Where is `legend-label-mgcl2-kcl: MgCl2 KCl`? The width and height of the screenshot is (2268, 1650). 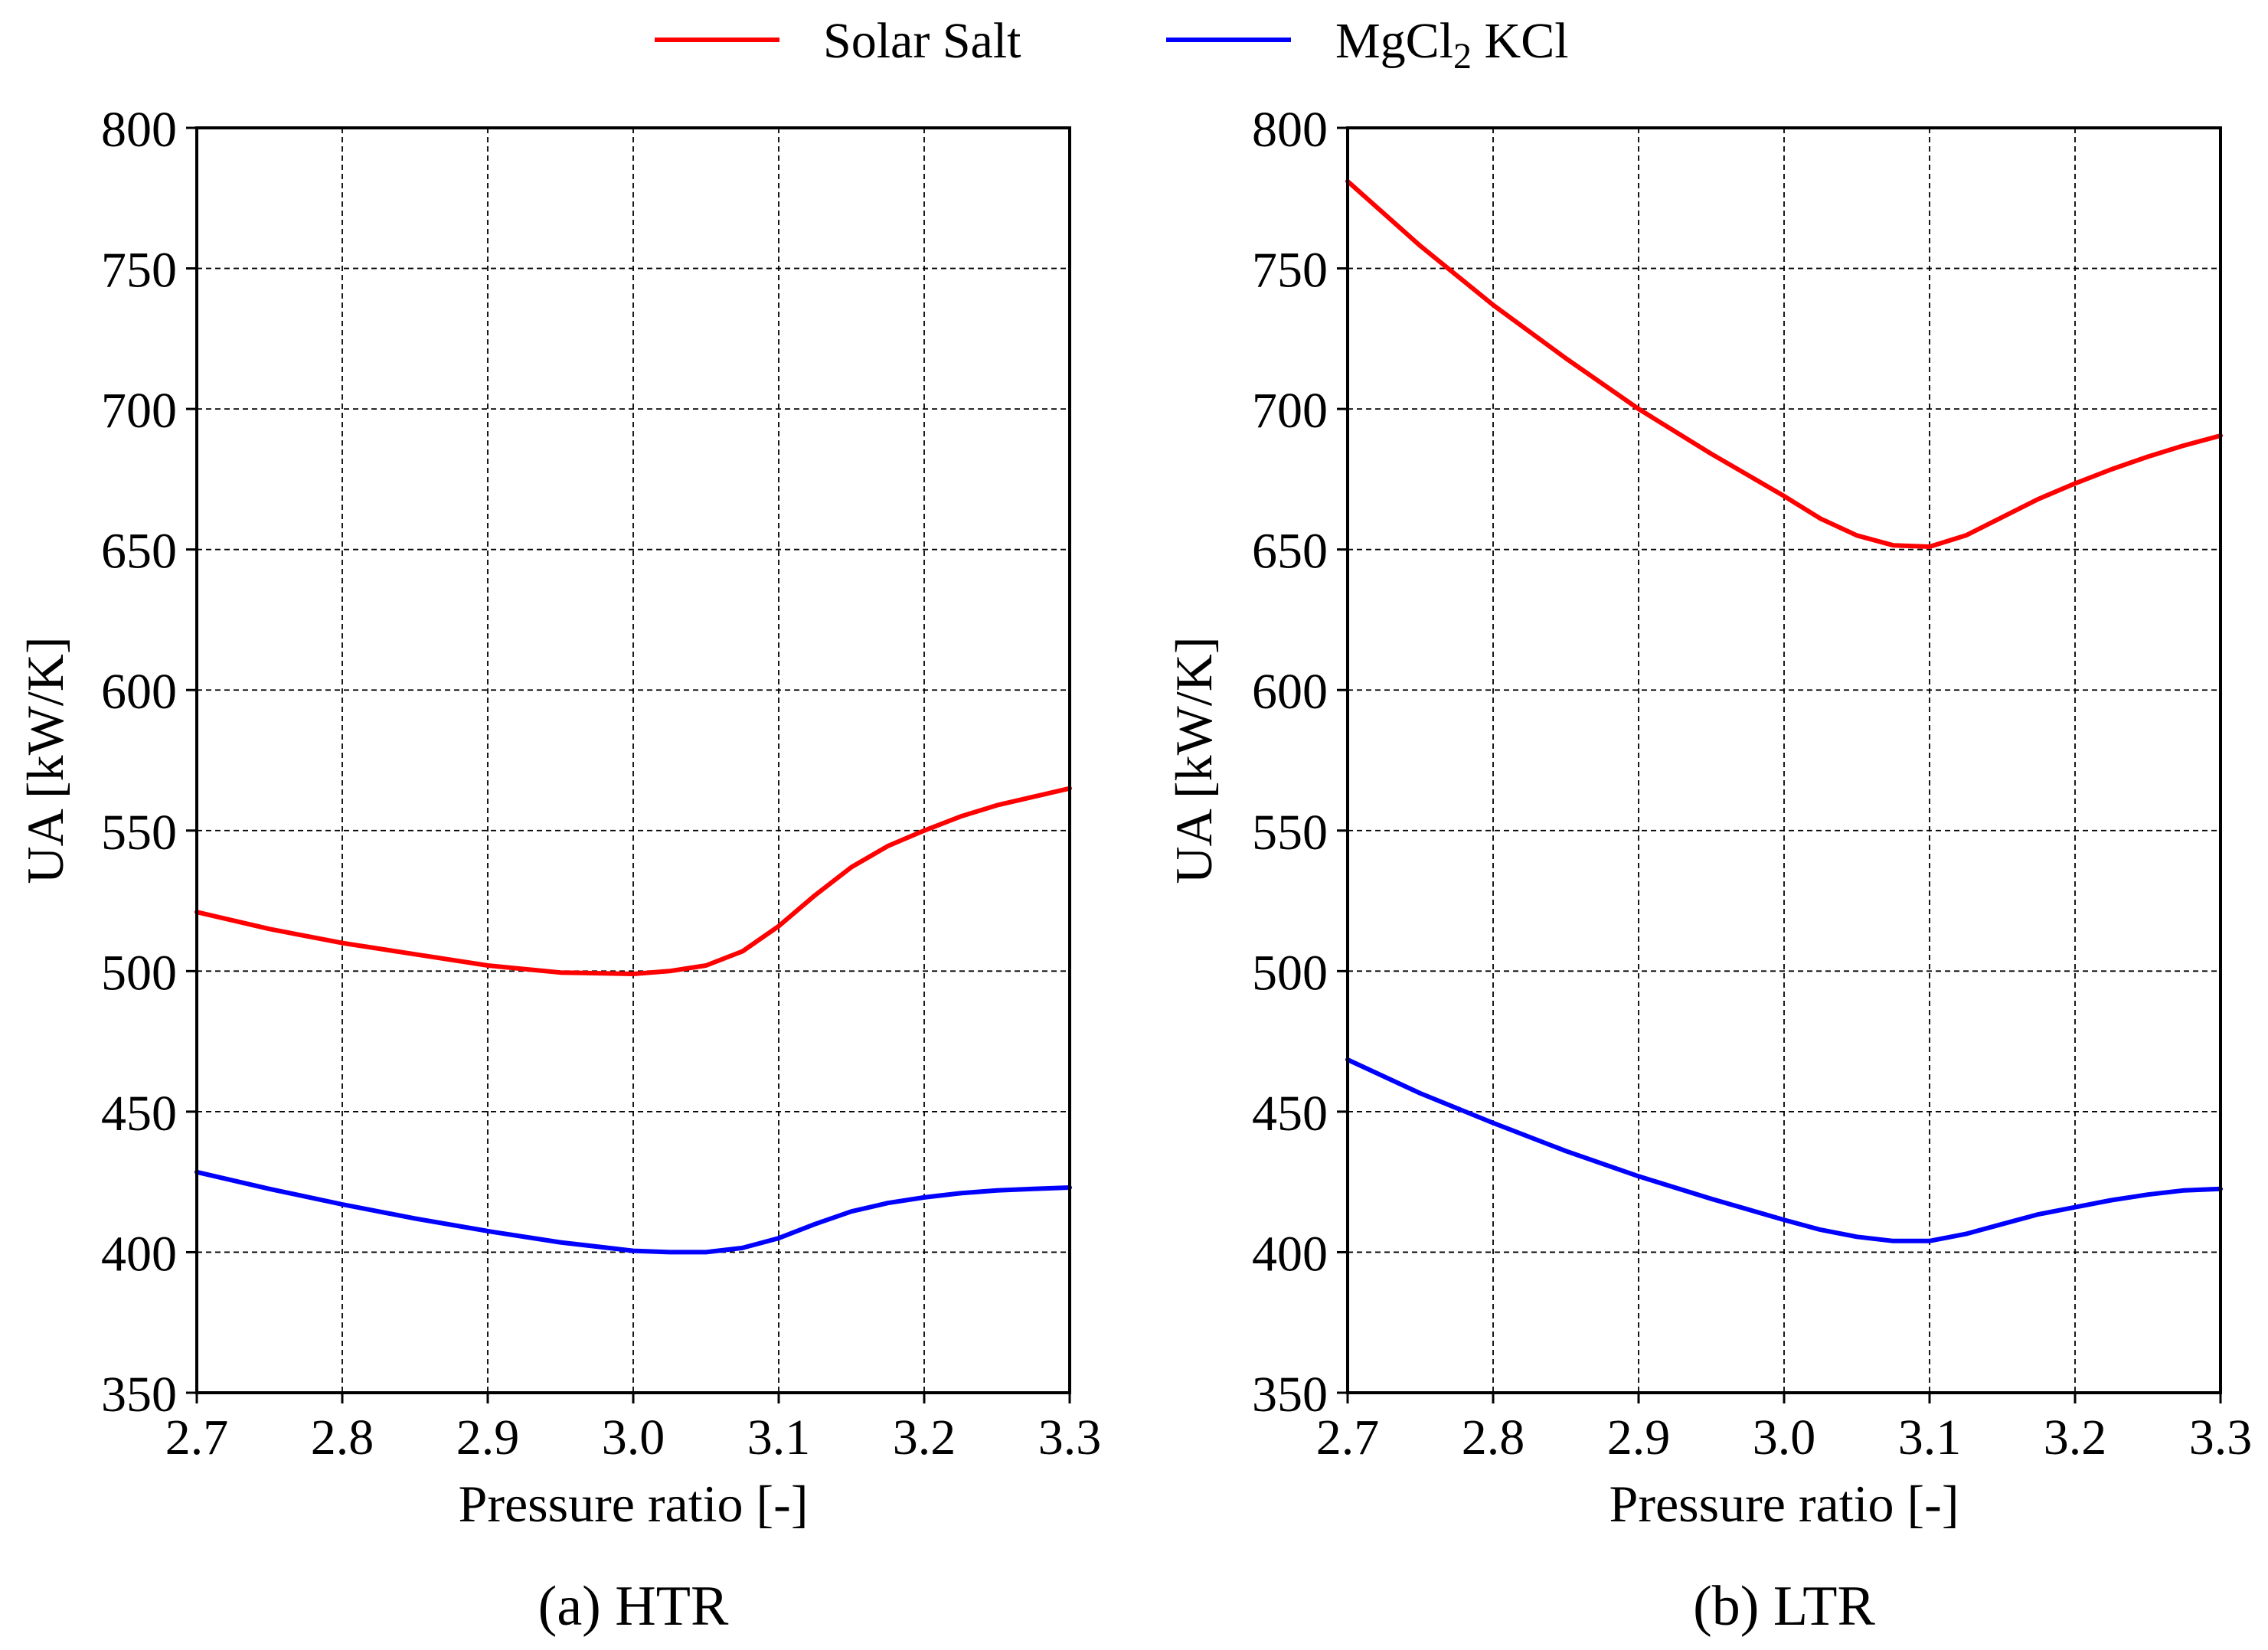 legend-label-mgcl2-kcl: MgCl2 KCl is located at coordinates (1452, 45).